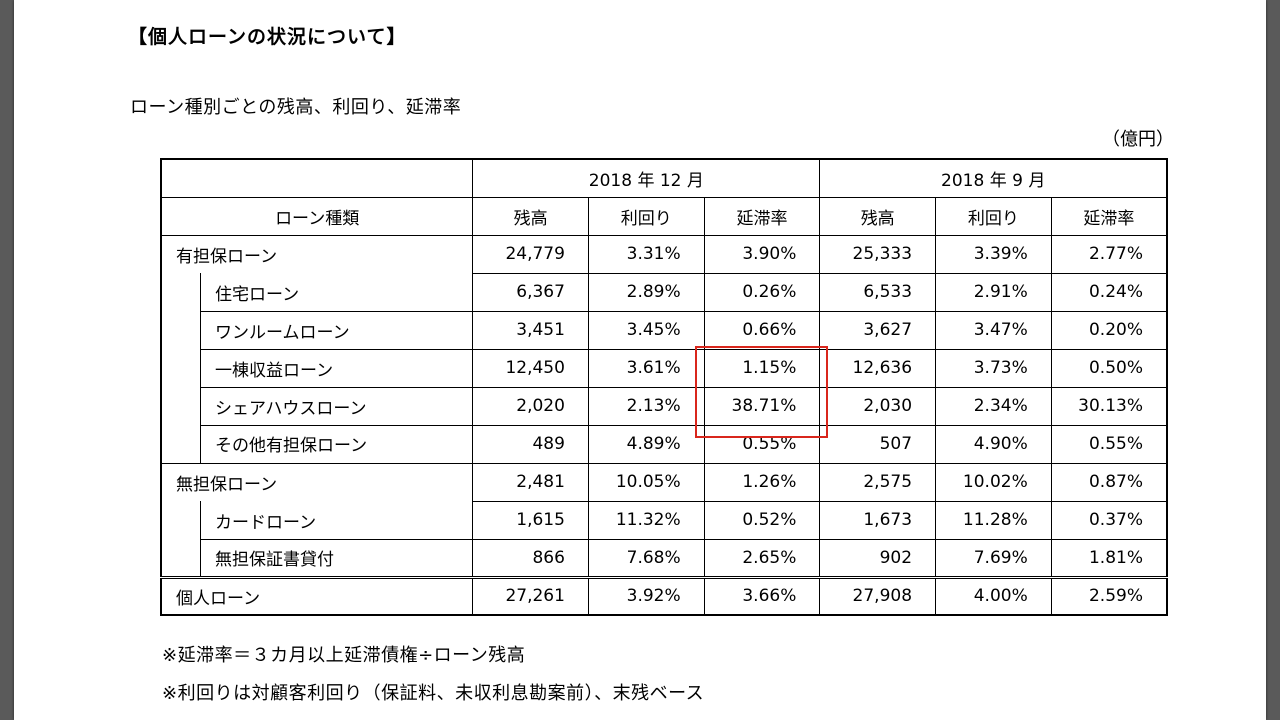 This screenshot has height=720, width=1280. Describe the element at coordinates (530, 520) in the screenshot. I see `value-cell: 1,615` at that location.